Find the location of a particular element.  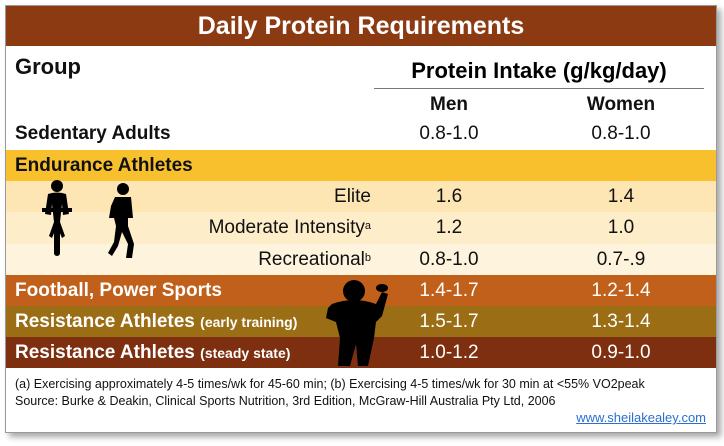

runner-silhouette-icon is located at coordinates (121, 220).